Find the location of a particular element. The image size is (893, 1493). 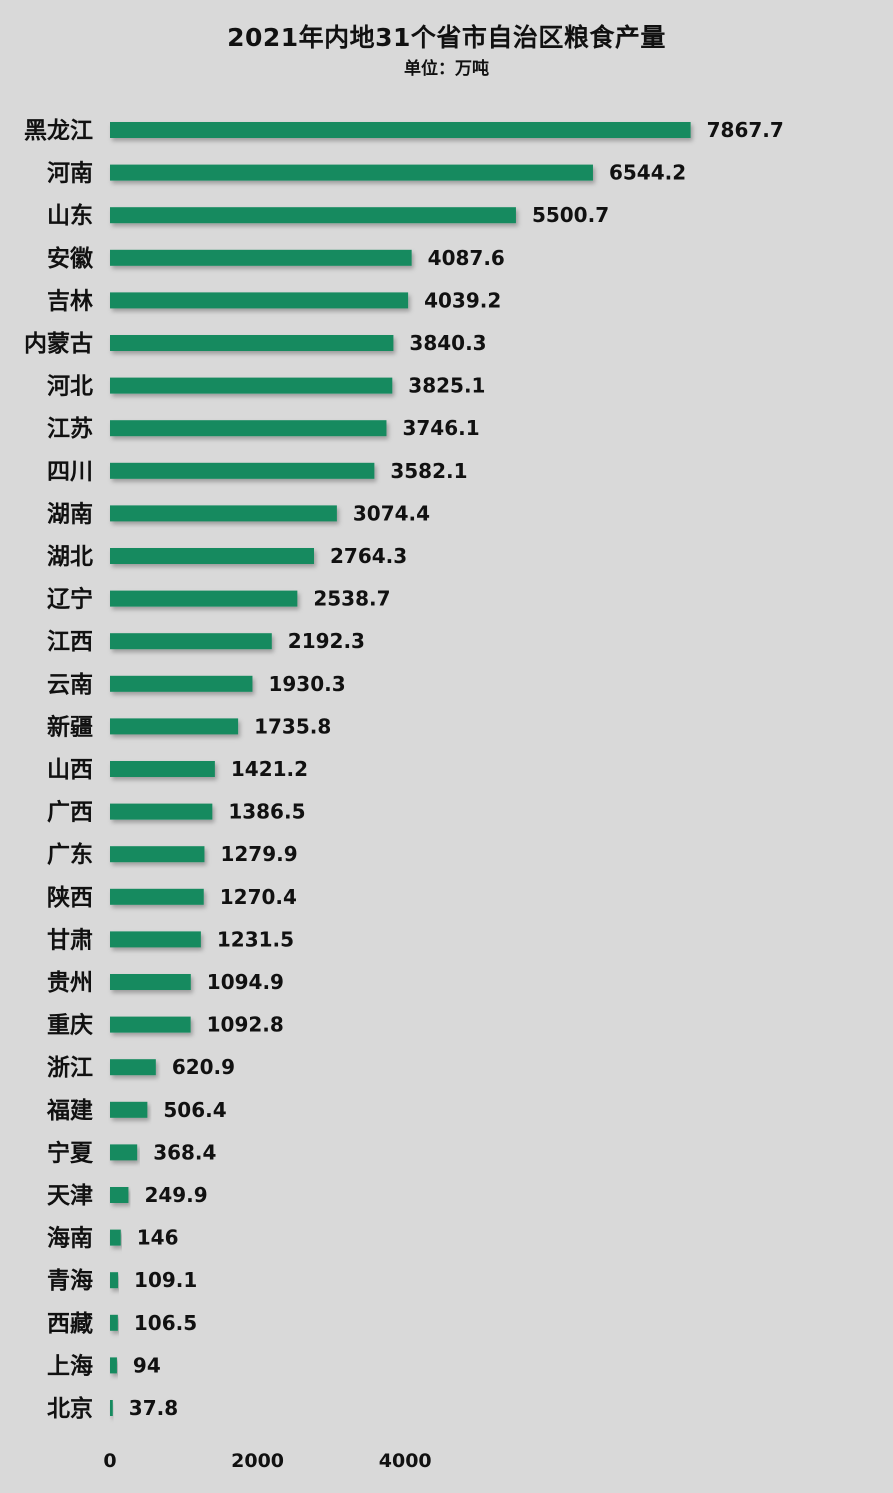

category-label-4: 吉林 is located at coordinates (70, 300).